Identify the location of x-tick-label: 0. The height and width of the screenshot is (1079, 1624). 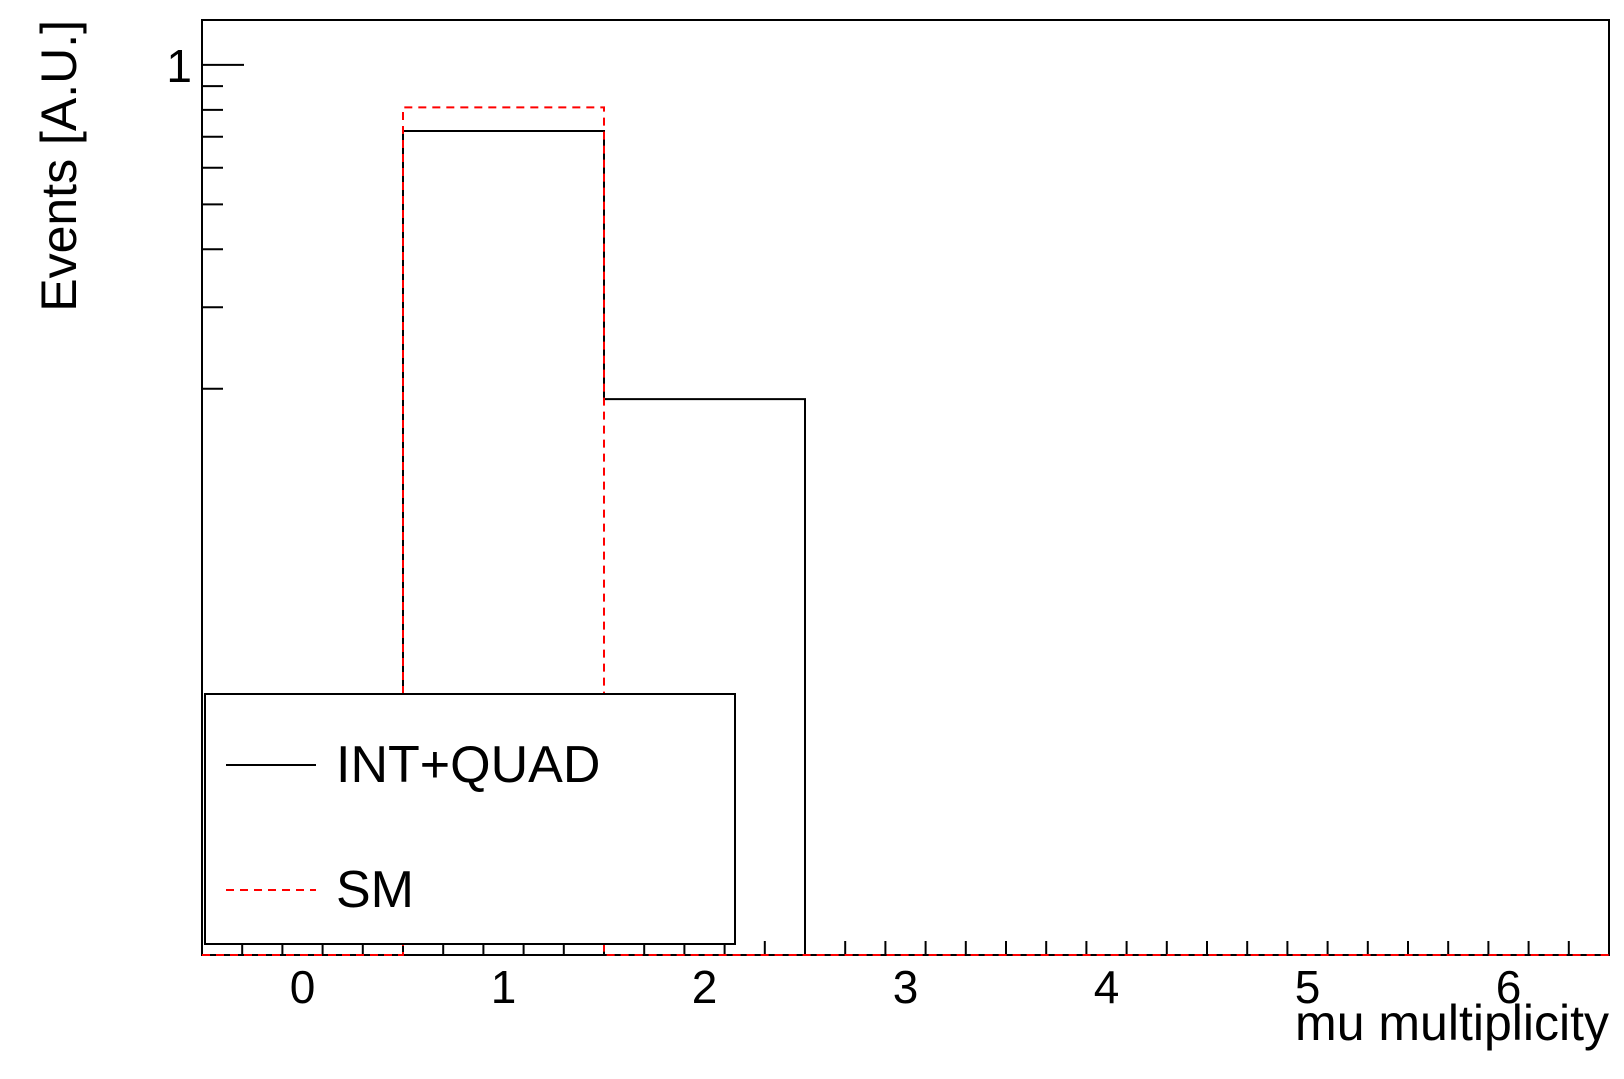
(303, 987).